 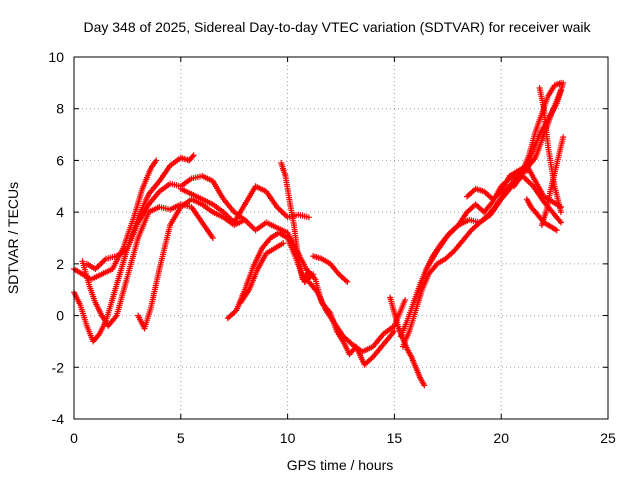 What do you see at coordinates (395, 438) in the screenshot?
I see `x-tick-label: 15` at bounding box center [395, 438].